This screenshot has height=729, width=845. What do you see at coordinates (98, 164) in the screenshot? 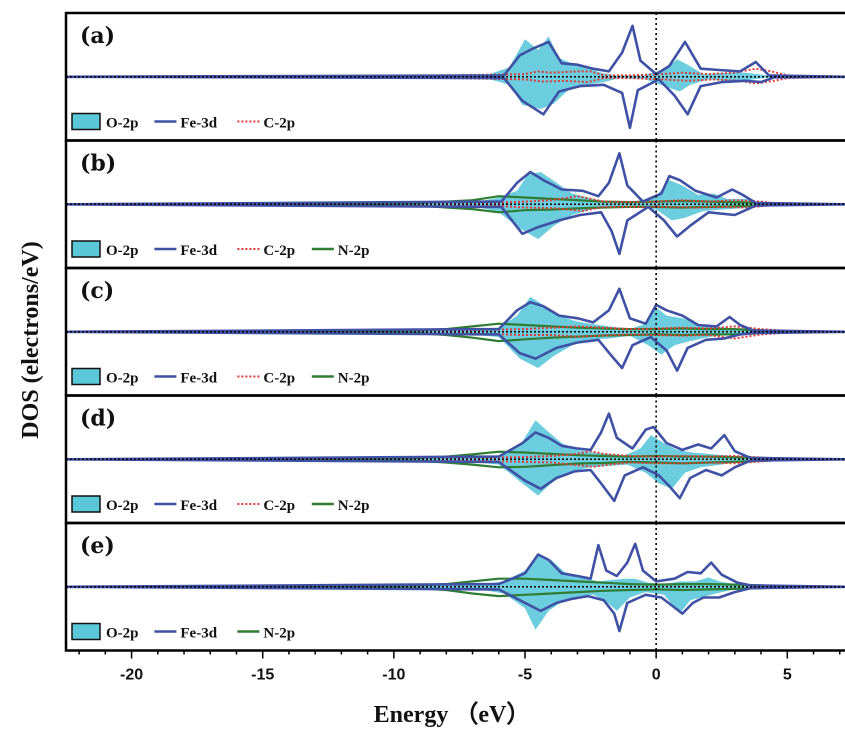
I see `panel-label: (b)` at bounding box center [98, 164].